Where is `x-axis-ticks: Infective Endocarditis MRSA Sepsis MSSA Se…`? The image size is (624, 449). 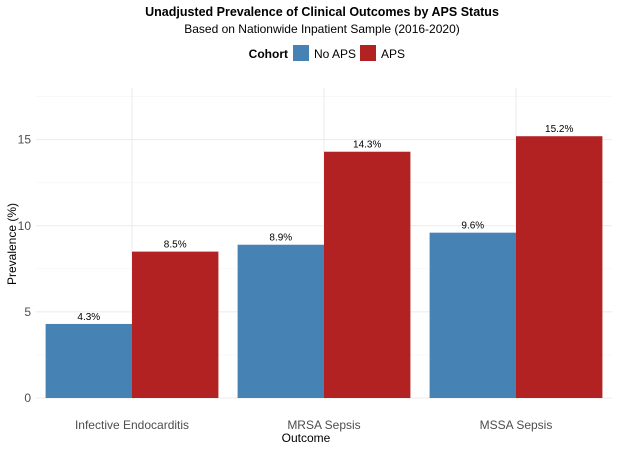
x-axis-ticks: Infective Endocarditis MRSA Sepsis MSSA Se… is located at coordinates (313, 425).